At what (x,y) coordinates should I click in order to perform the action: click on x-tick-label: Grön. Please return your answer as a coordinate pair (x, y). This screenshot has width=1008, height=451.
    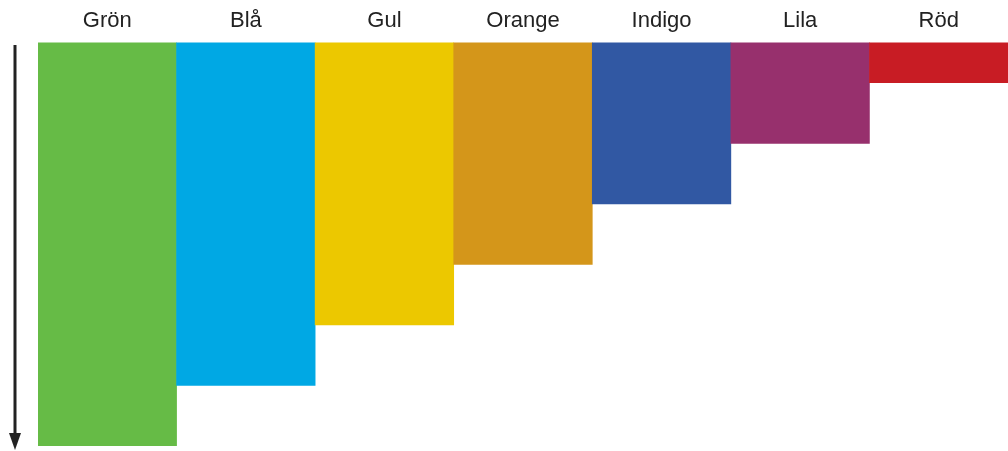
    Looking at the image, I should click on (107, 20).